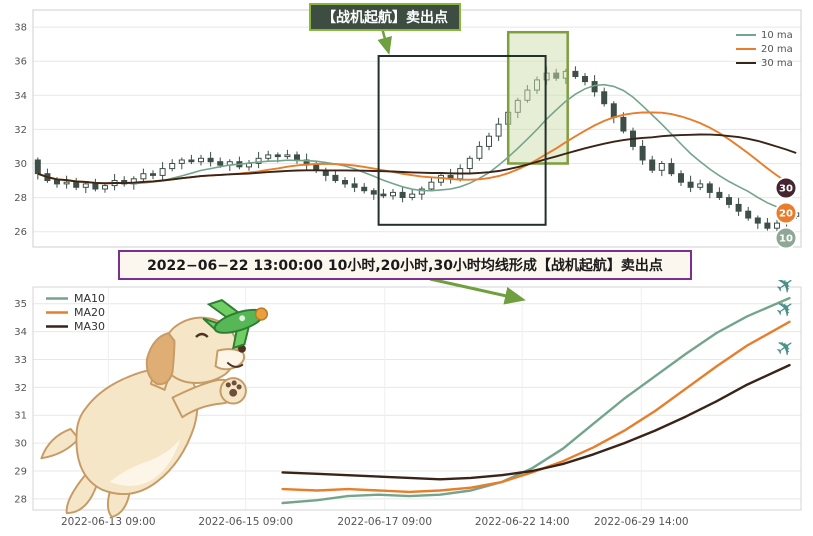 The image size is (813, 536). Describe the element at coordinates (233, 388) in the screenshot. I see `paw-pads` at that location.